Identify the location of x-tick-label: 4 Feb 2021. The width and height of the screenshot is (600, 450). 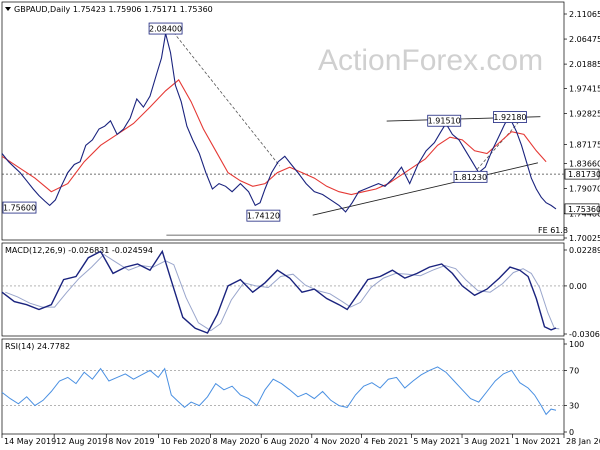
(386, 441).